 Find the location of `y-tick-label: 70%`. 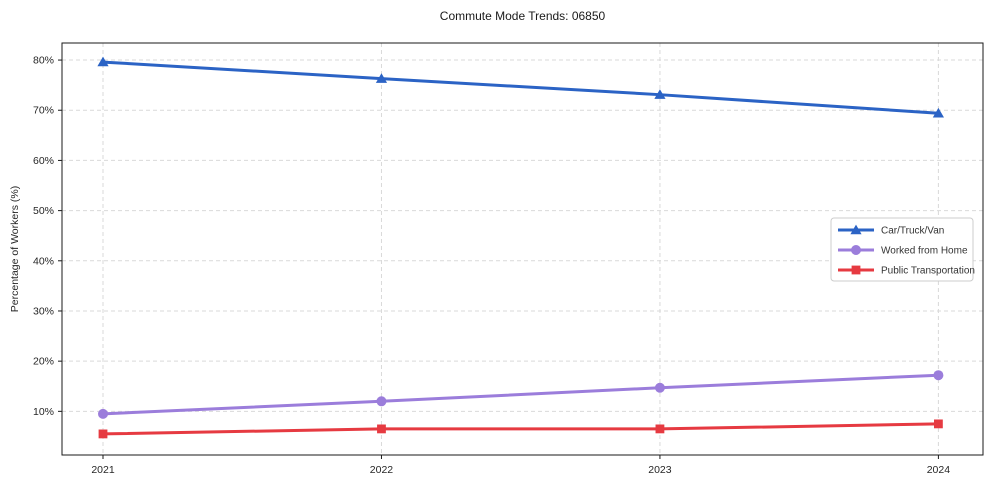

y-tick-label: 70% is located at coordinates (43, 111).